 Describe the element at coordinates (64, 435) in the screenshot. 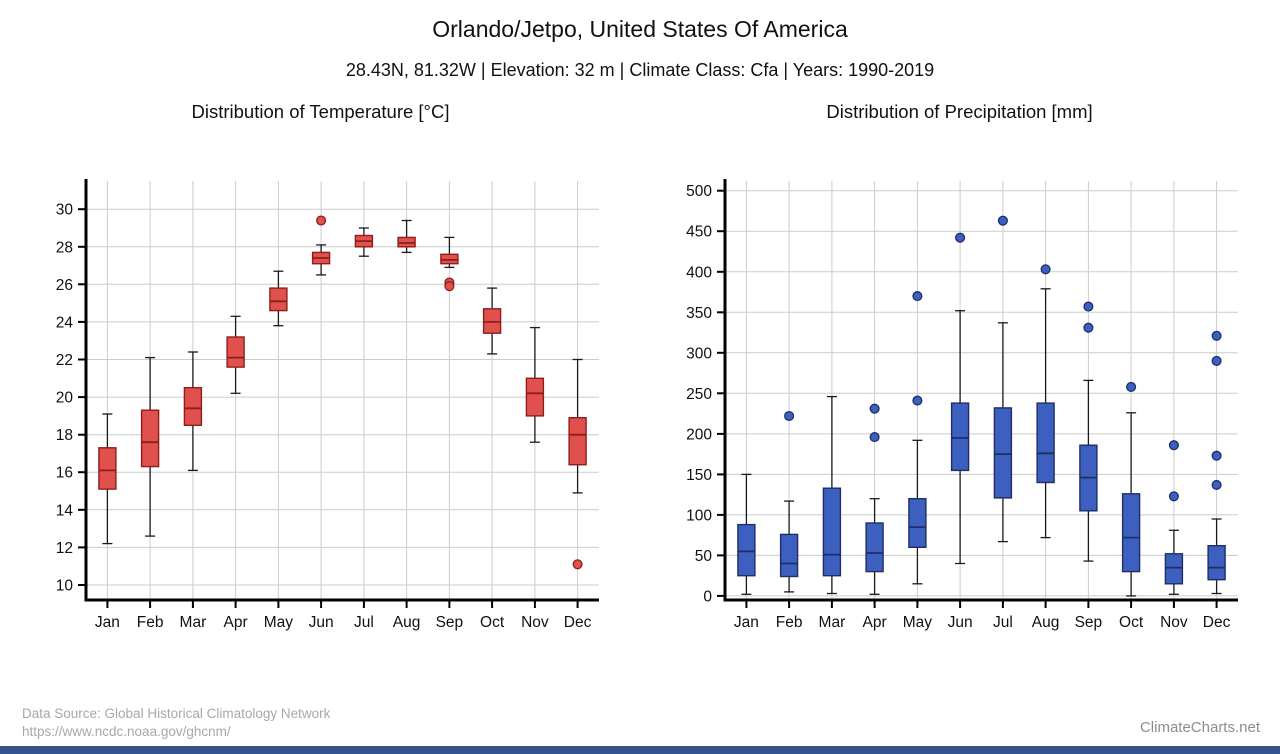

I see `y-tick-label: 18` at that location.